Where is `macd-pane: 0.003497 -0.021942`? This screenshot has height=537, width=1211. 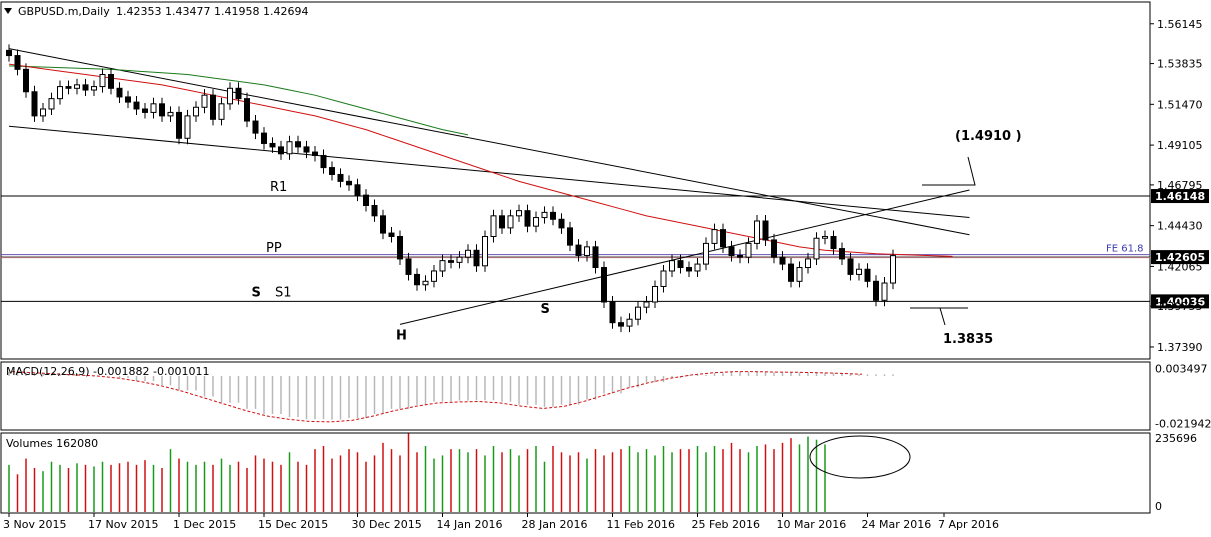
macd-pane: 0.003497 -0.021942 is located at coordinates (605, 396).